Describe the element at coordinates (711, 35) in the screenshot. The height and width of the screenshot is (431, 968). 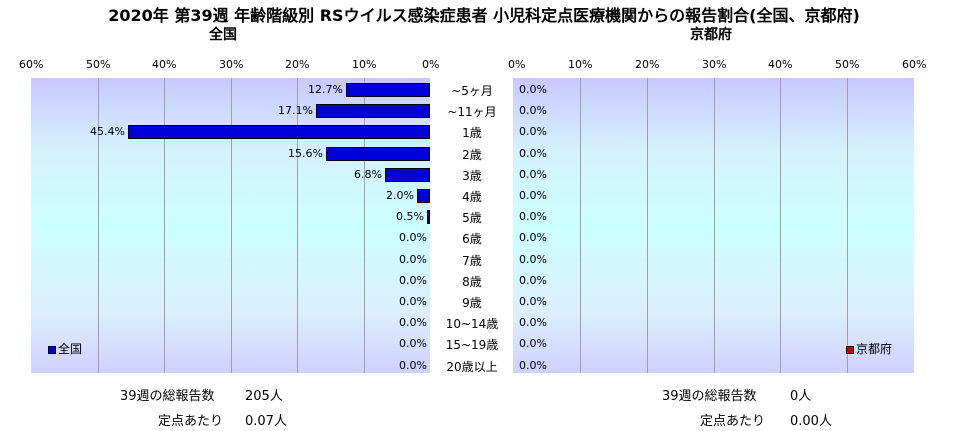
I see `kyoto-subtitle: 京都府` at that location.